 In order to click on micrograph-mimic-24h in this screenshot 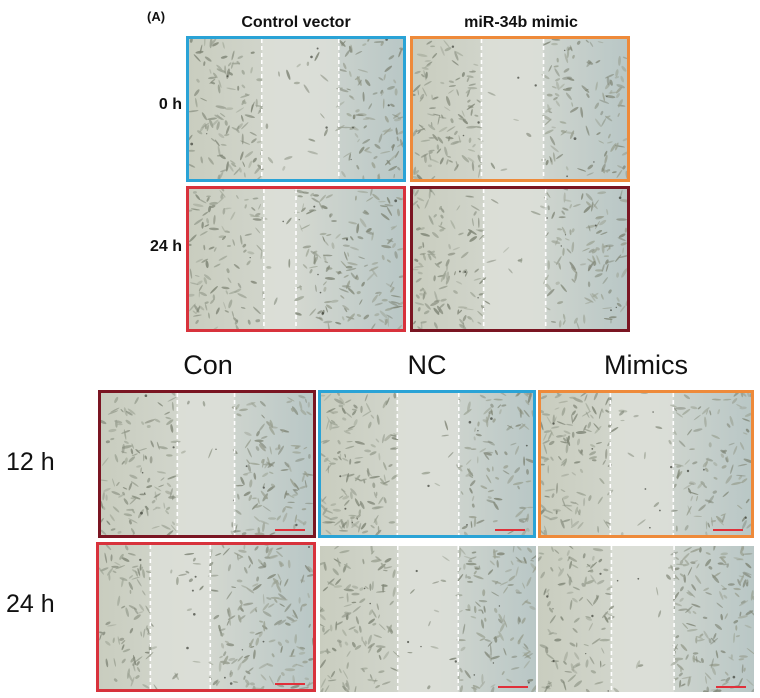, I will do `click(520, 259)`.